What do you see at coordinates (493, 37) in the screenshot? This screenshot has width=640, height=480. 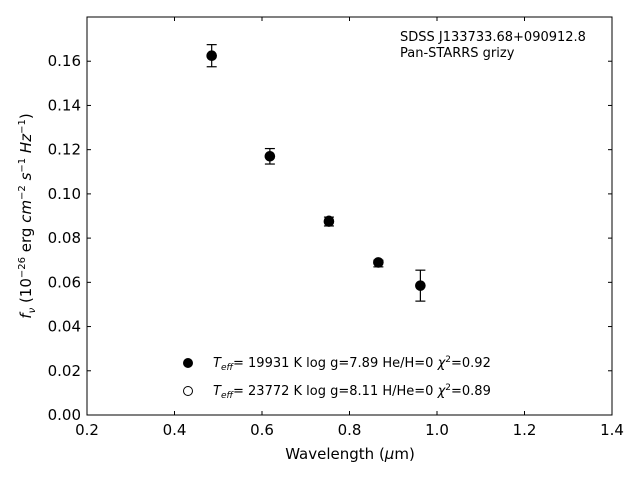 I see `annotation-object: SDSS J133733.68+090912.8` at bounding box center [493, 37].